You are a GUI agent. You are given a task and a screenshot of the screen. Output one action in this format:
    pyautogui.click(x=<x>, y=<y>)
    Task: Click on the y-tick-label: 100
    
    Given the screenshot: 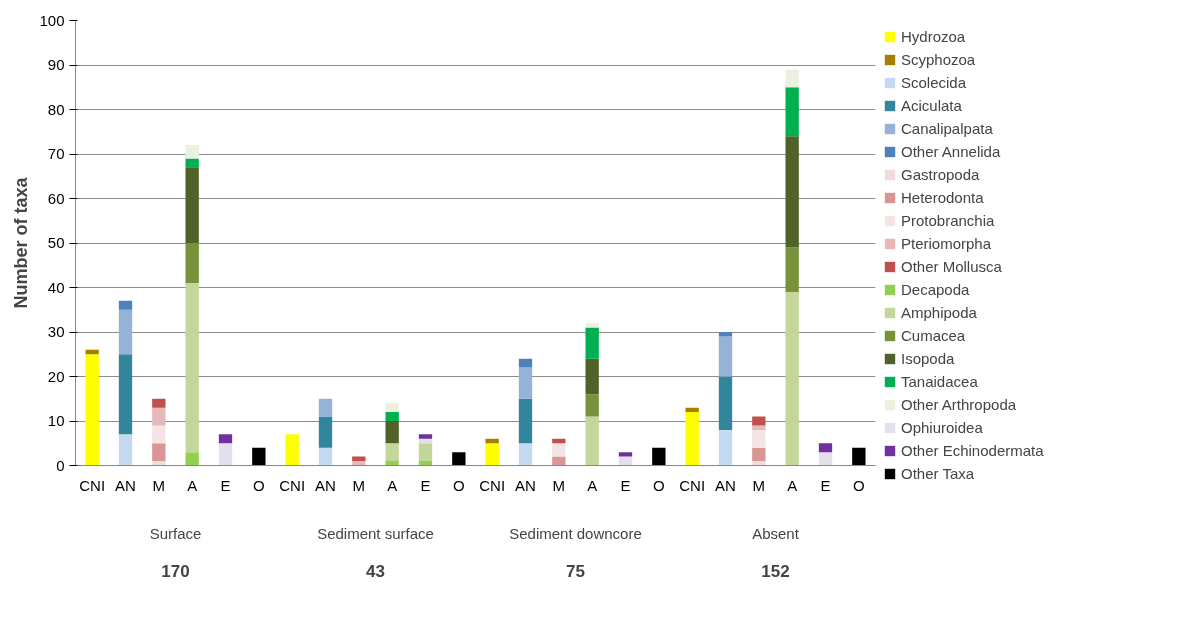 What is the action you would take?
    pyautogui.click(x=52, y=20)
    